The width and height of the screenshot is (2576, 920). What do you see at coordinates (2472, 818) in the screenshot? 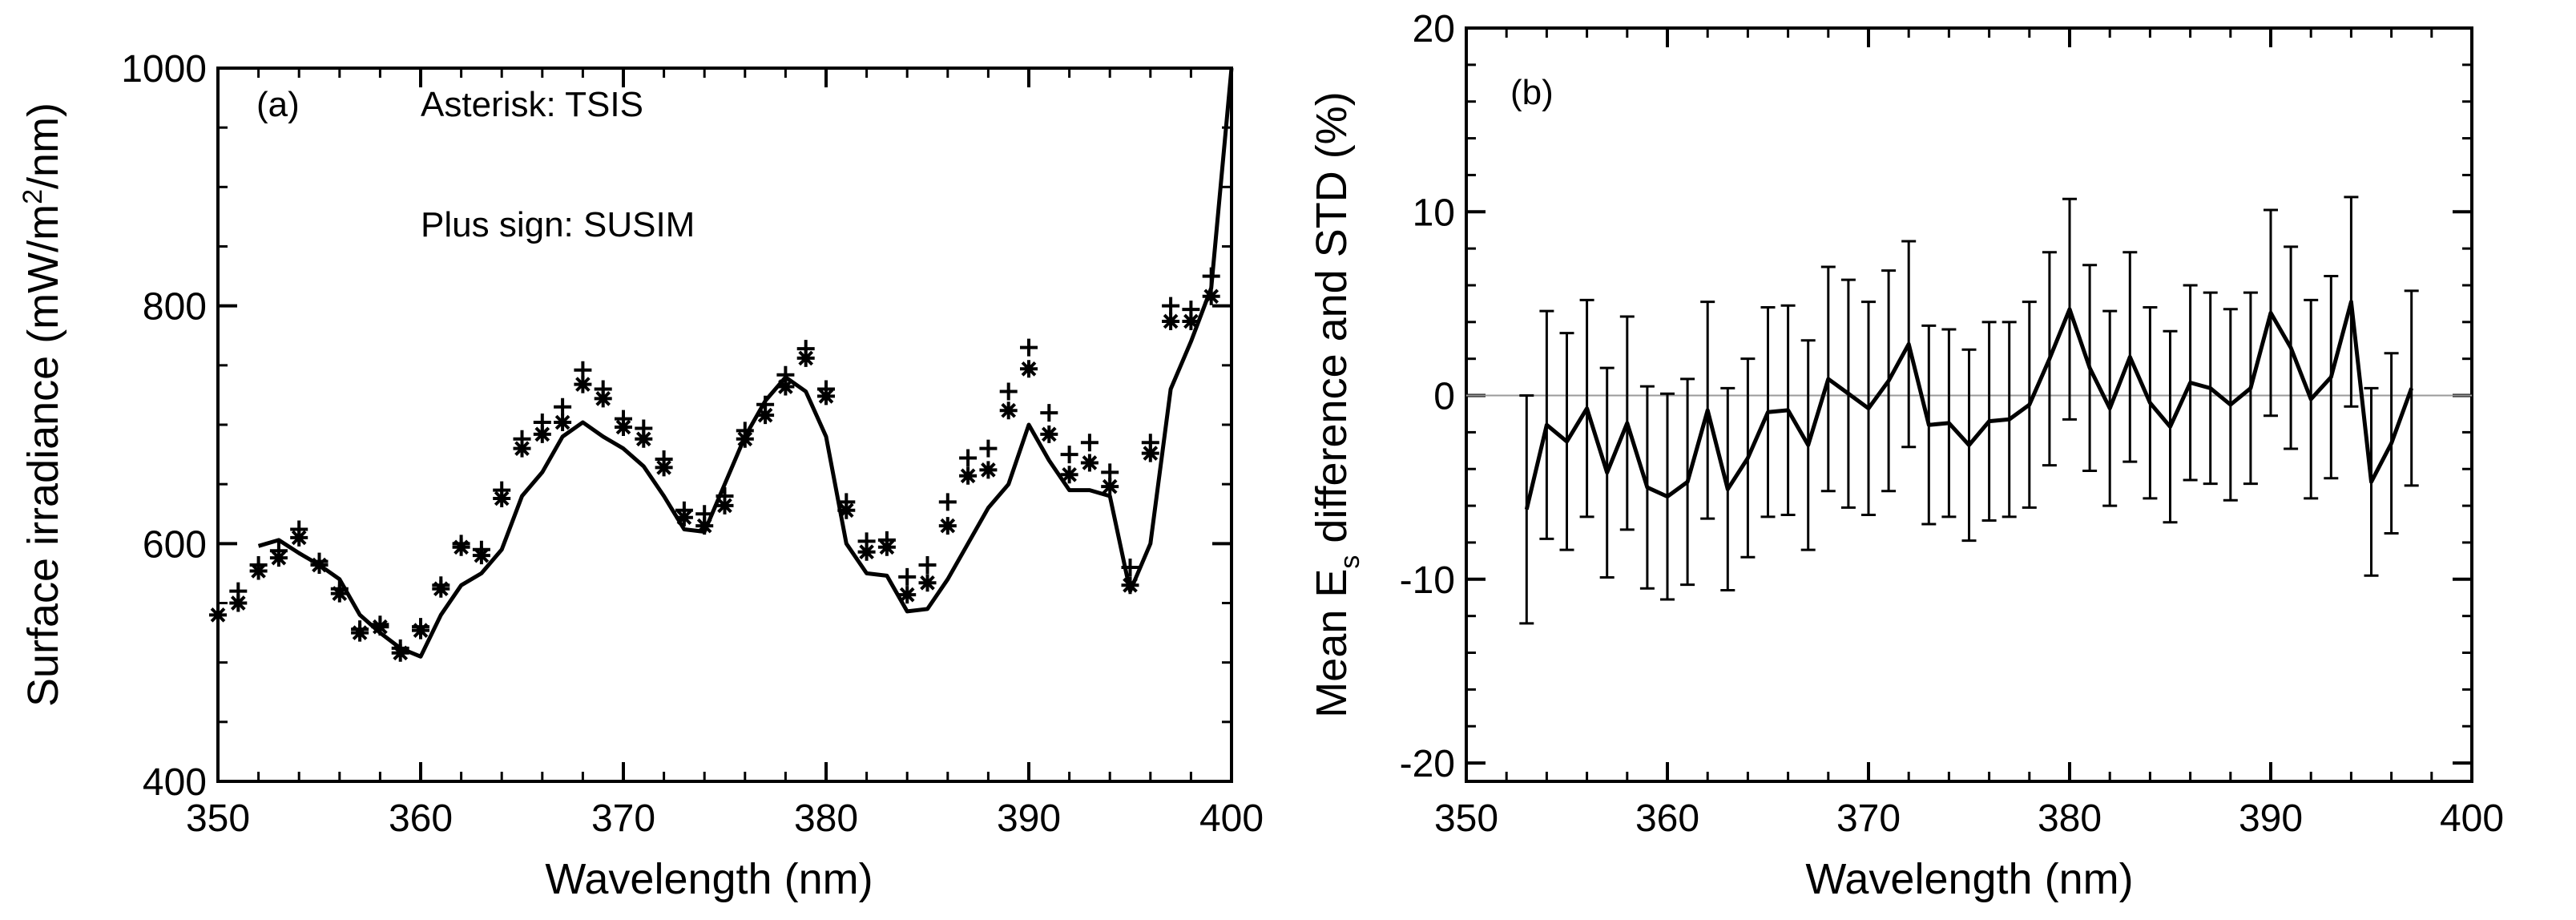
I see `panel-b-x-tick-label: 400` at bounding box center [2472, 818].